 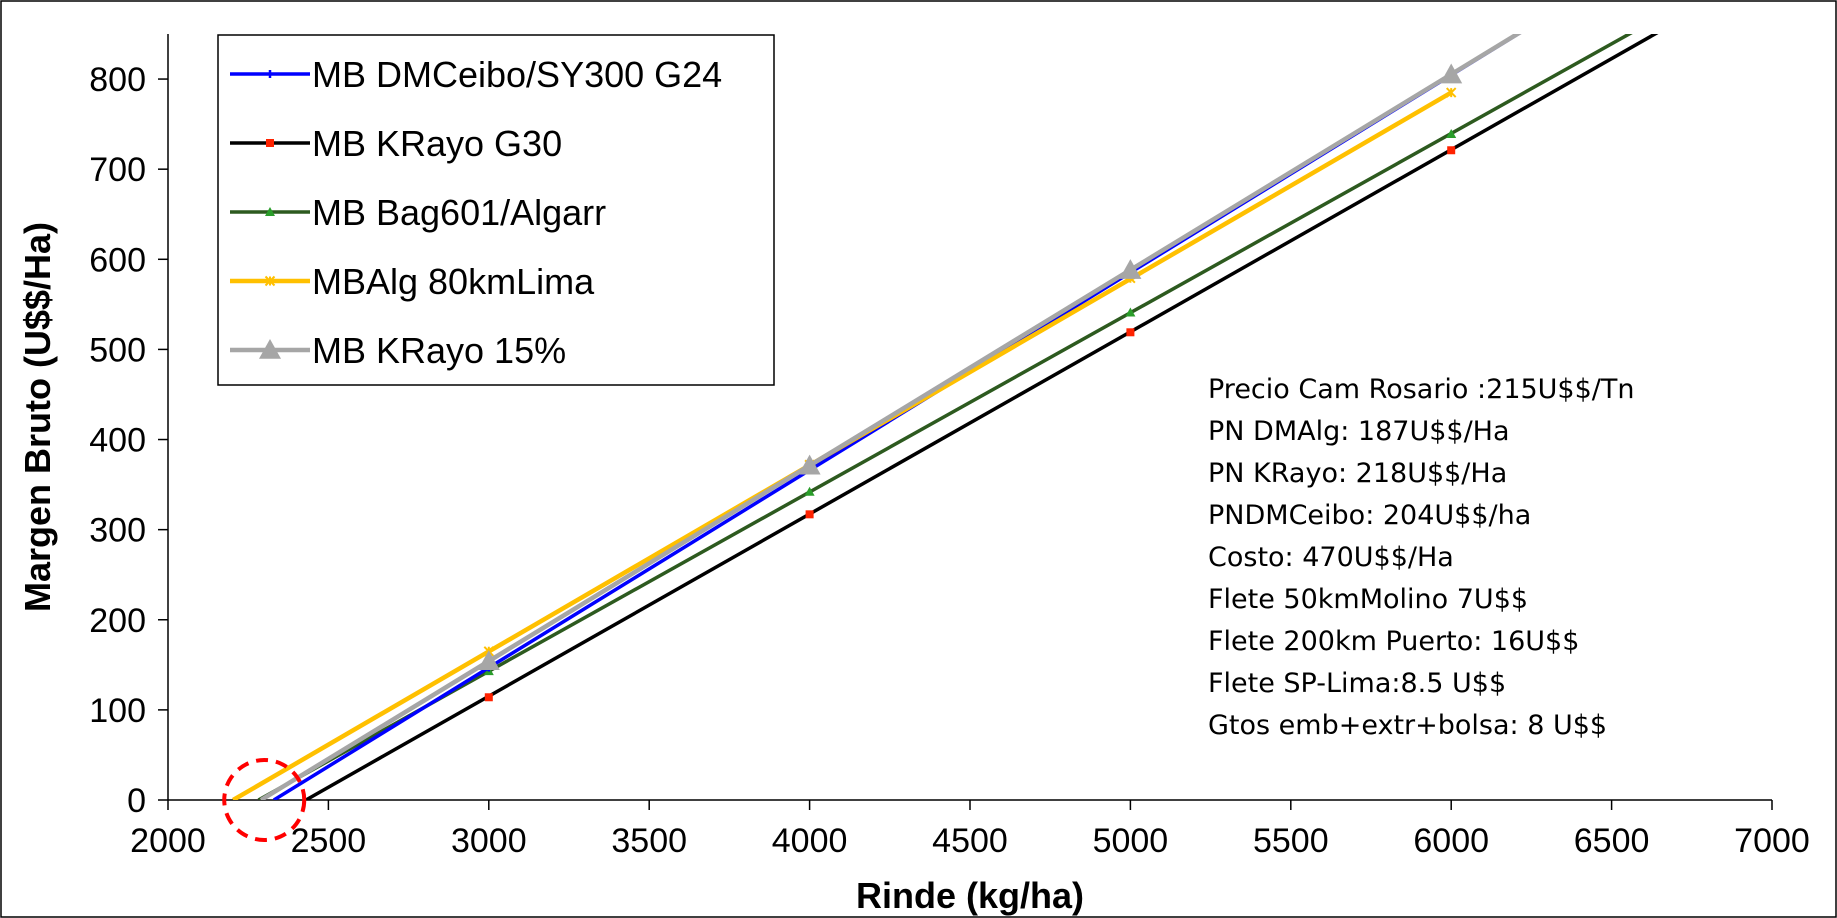 What do you see at coordinates (1357, 683) in the screenshot?
I see `annotation-line: Flete SP-Lima:8.5 U$$` at bounding box center [1357, 683].